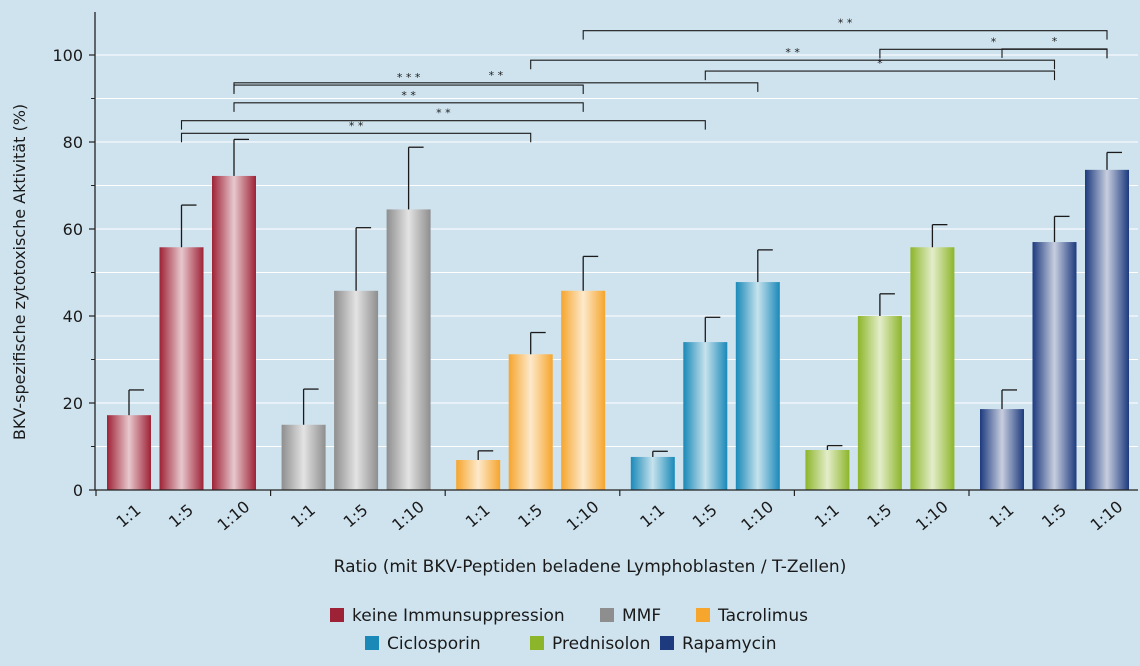  What do you see at coordinates (434, 644) in the screenshot?
I see `legend-entry: Ciclosporin` at bounding box center [434, 644].